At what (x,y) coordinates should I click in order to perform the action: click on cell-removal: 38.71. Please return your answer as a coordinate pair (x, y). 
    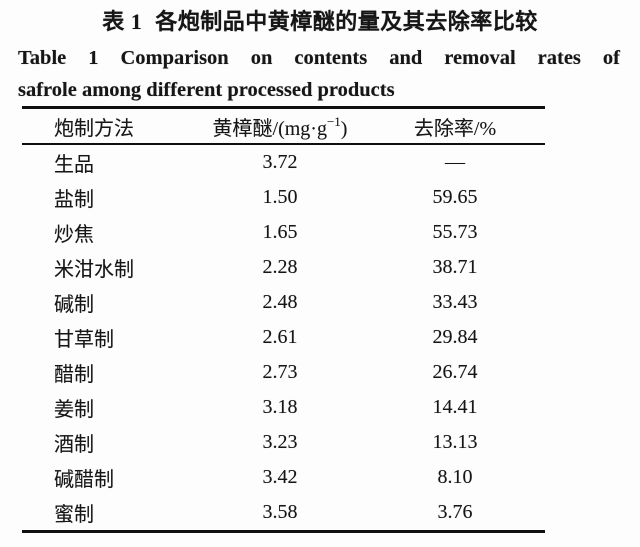
    Looking at the image, I should click on (455, 267).